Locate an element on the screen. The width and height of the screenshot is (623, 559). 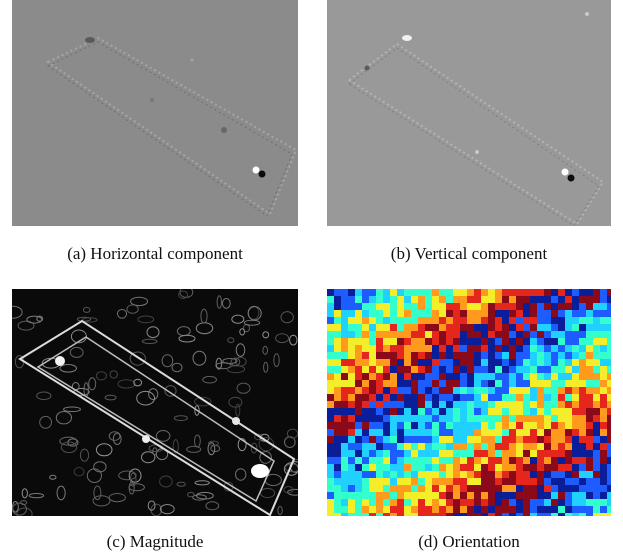
caption-vertical-component: (b) Vertical component is located at coordinates (469, 253).